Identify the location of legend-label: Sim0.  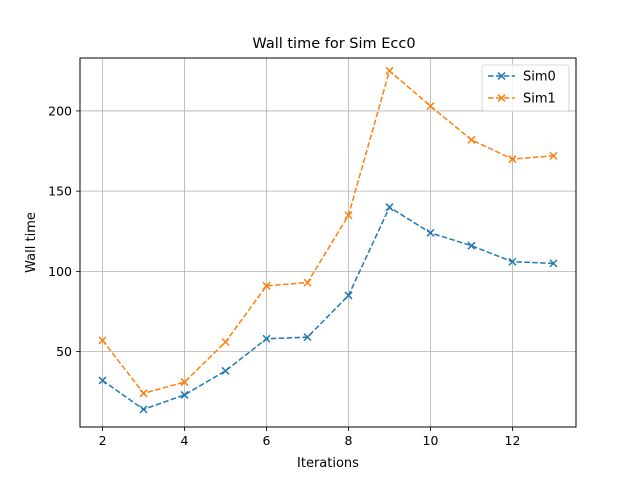
(539, 77).